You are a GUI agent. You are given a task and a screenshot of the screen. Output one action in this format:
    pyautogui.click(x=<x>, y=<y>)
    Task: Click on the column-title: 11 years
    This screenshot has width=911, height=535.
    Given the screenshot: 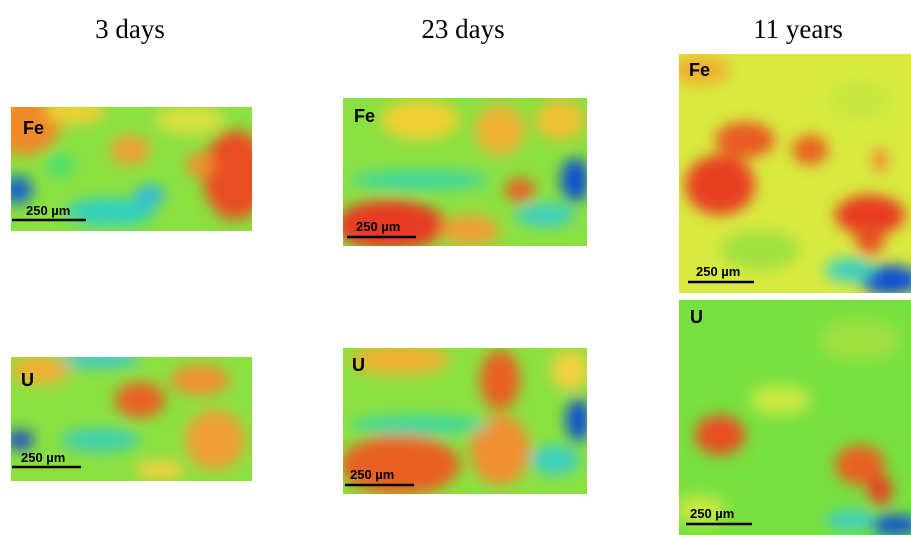 What is the action you would take?
    pyautogui.click(x=798, y=29)
    